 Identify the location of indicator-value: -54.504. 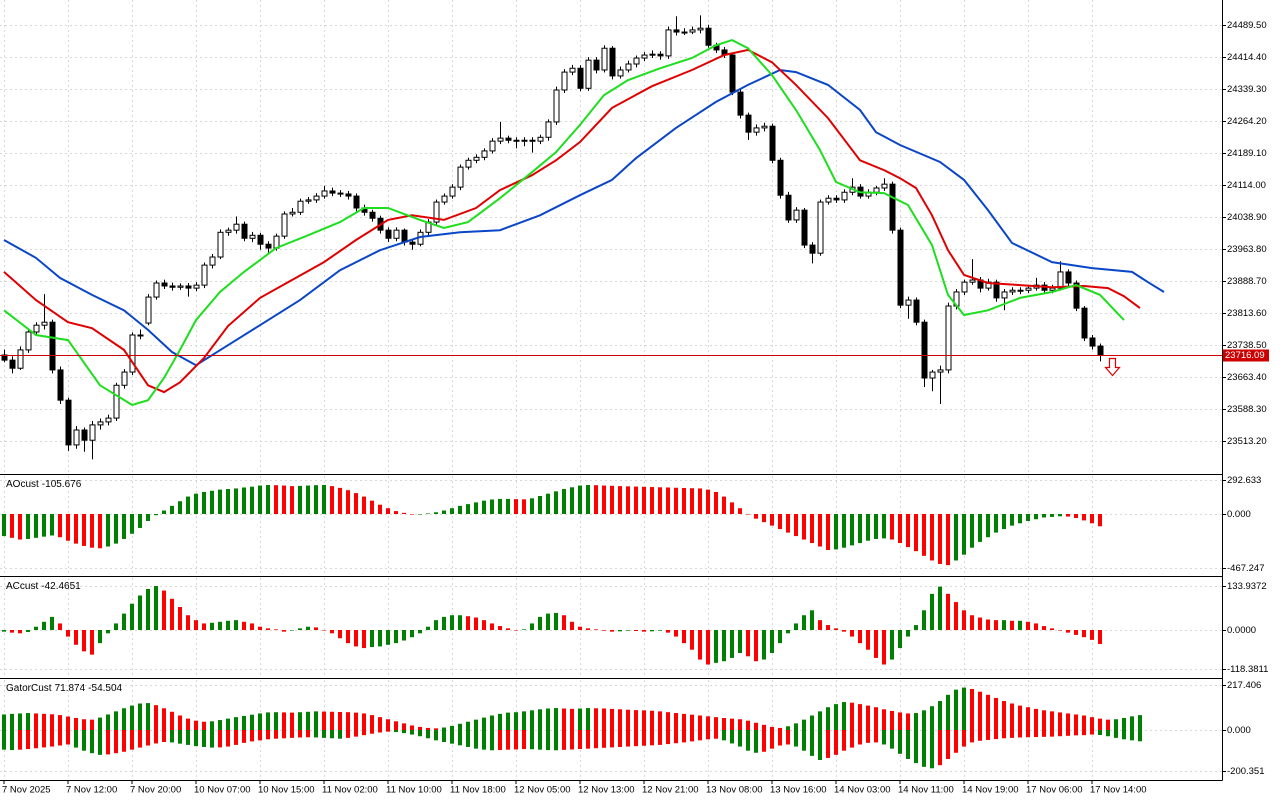
(105, 688).